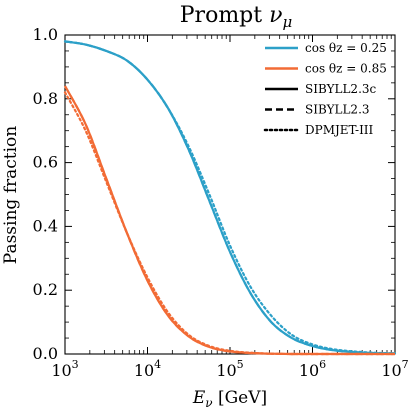 This screenshot has width=415, height=415. What do you see at coordinates (221, 15) in the screenshot?
I see `chart-title-text: Prompt` at bounding box center [221, 15].